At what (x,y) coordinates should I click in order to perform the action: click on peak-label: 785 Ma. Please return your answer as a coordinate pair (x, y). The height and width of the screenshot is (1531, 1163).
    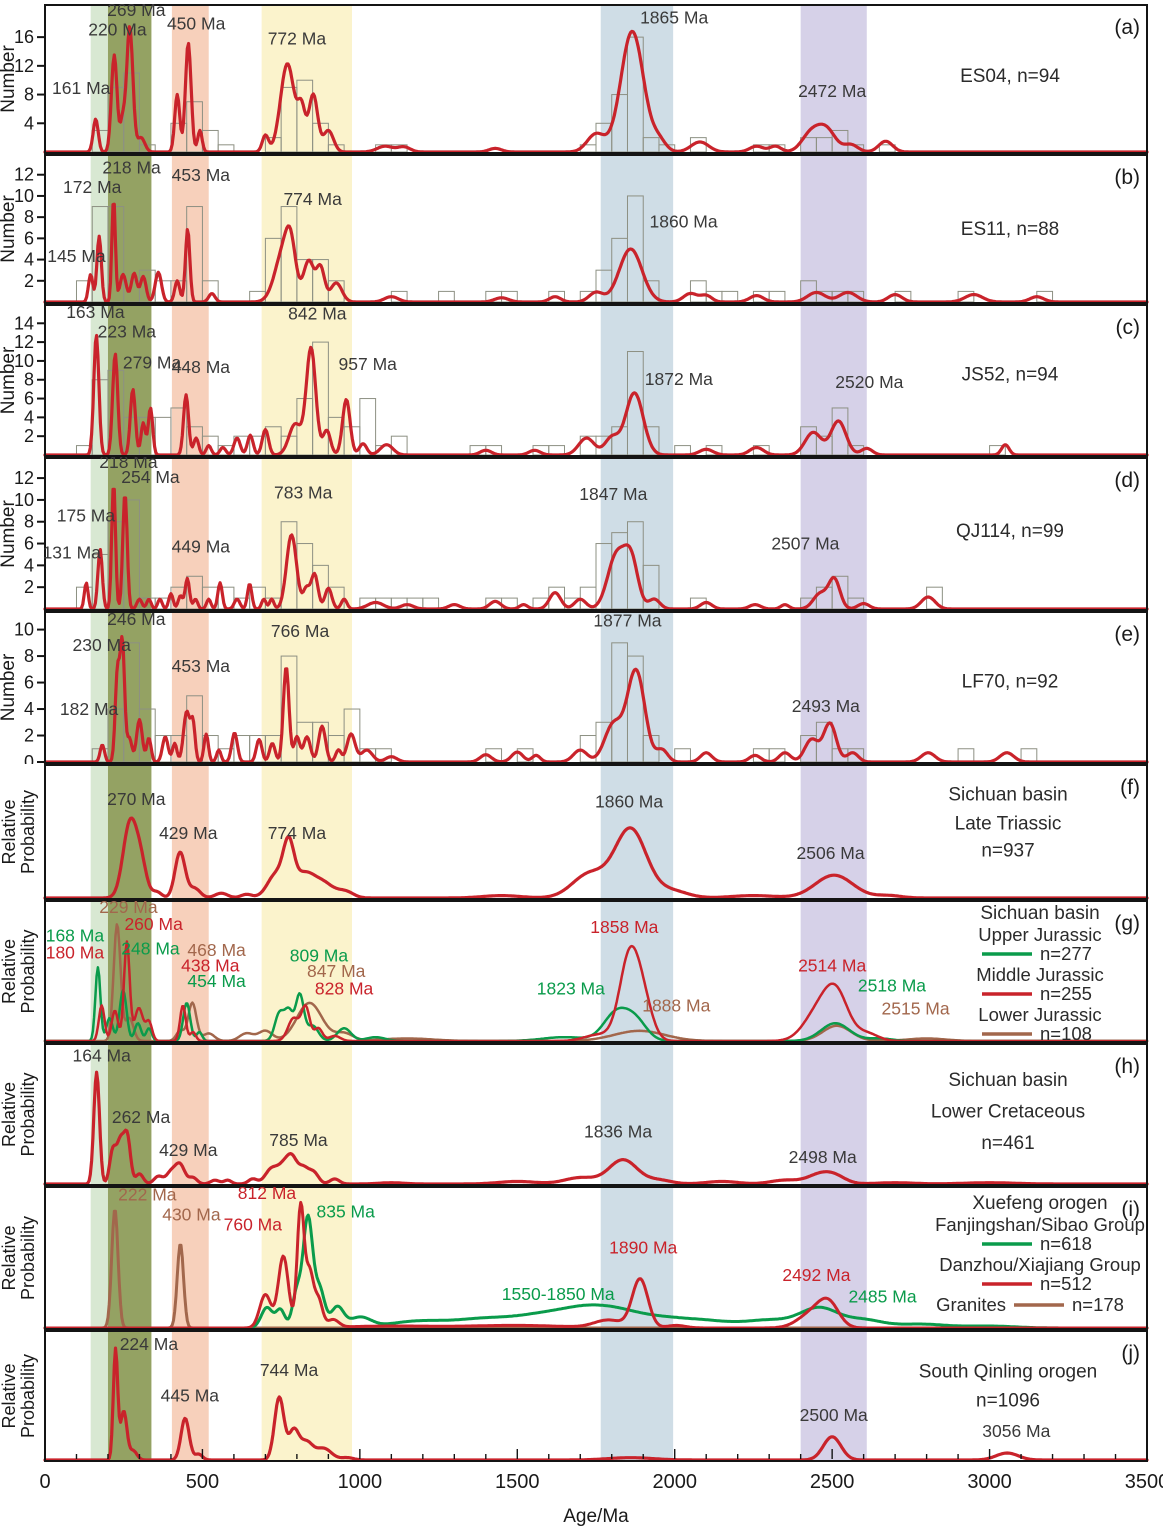
    Looking at the image, I should click on (298, 1140).